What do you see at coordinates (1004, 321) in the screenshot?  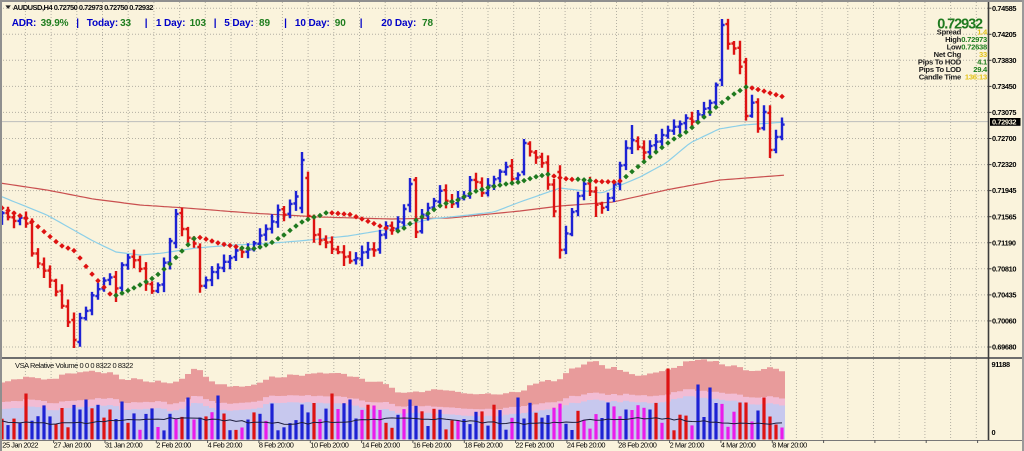 I see `svg-text: 0.70060` at bounding box center [1004, 321].